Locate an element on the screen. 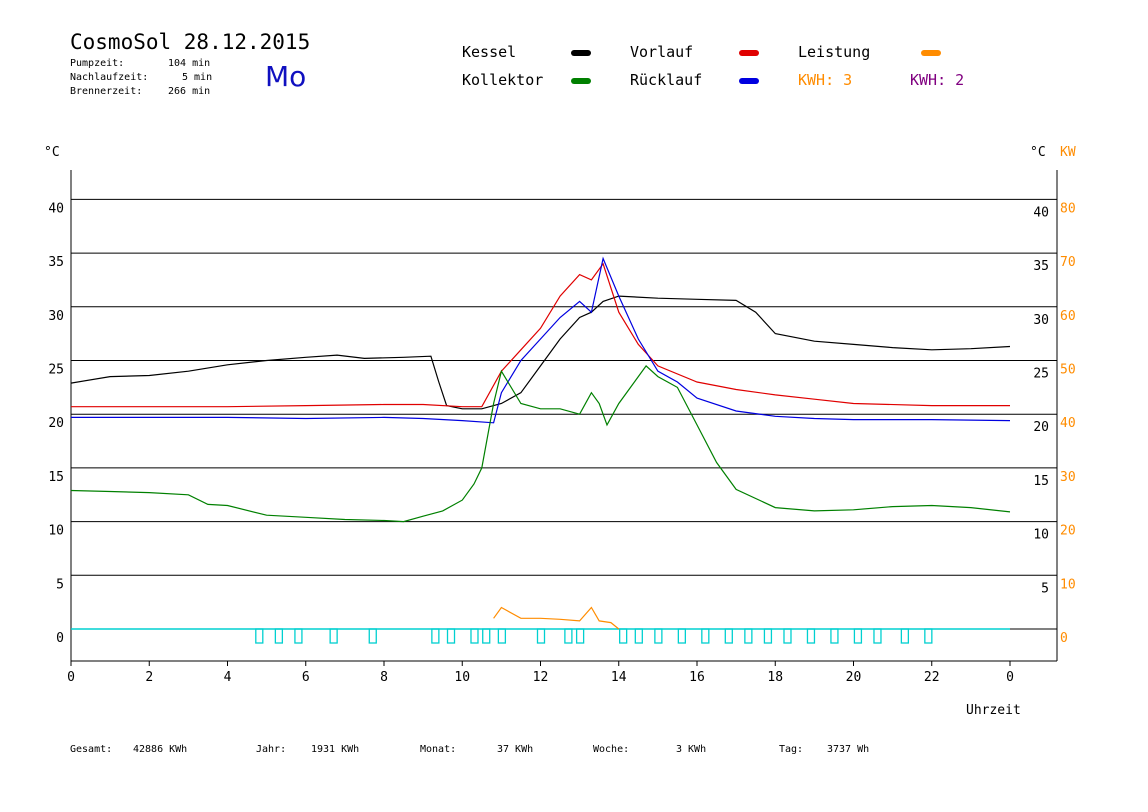 This screenshot has height=812, width=1148. nachlaufzeit-label: Nachlaufzeit: is located at coordinates (109, 77).